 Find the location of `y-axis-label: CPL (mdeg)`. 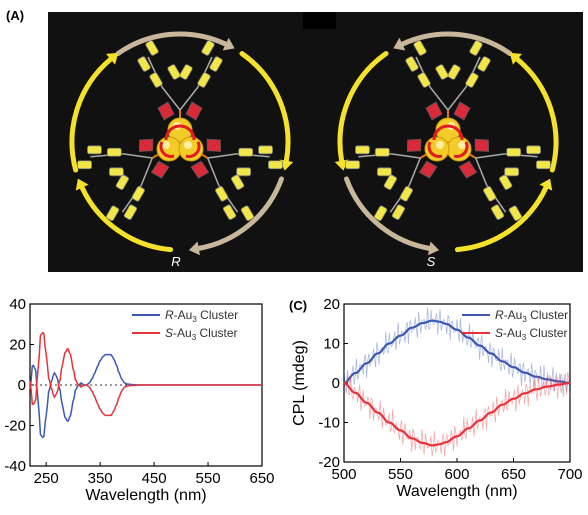

y-axis-label: CPL (mdeg) is located at coordinates (299, 383).